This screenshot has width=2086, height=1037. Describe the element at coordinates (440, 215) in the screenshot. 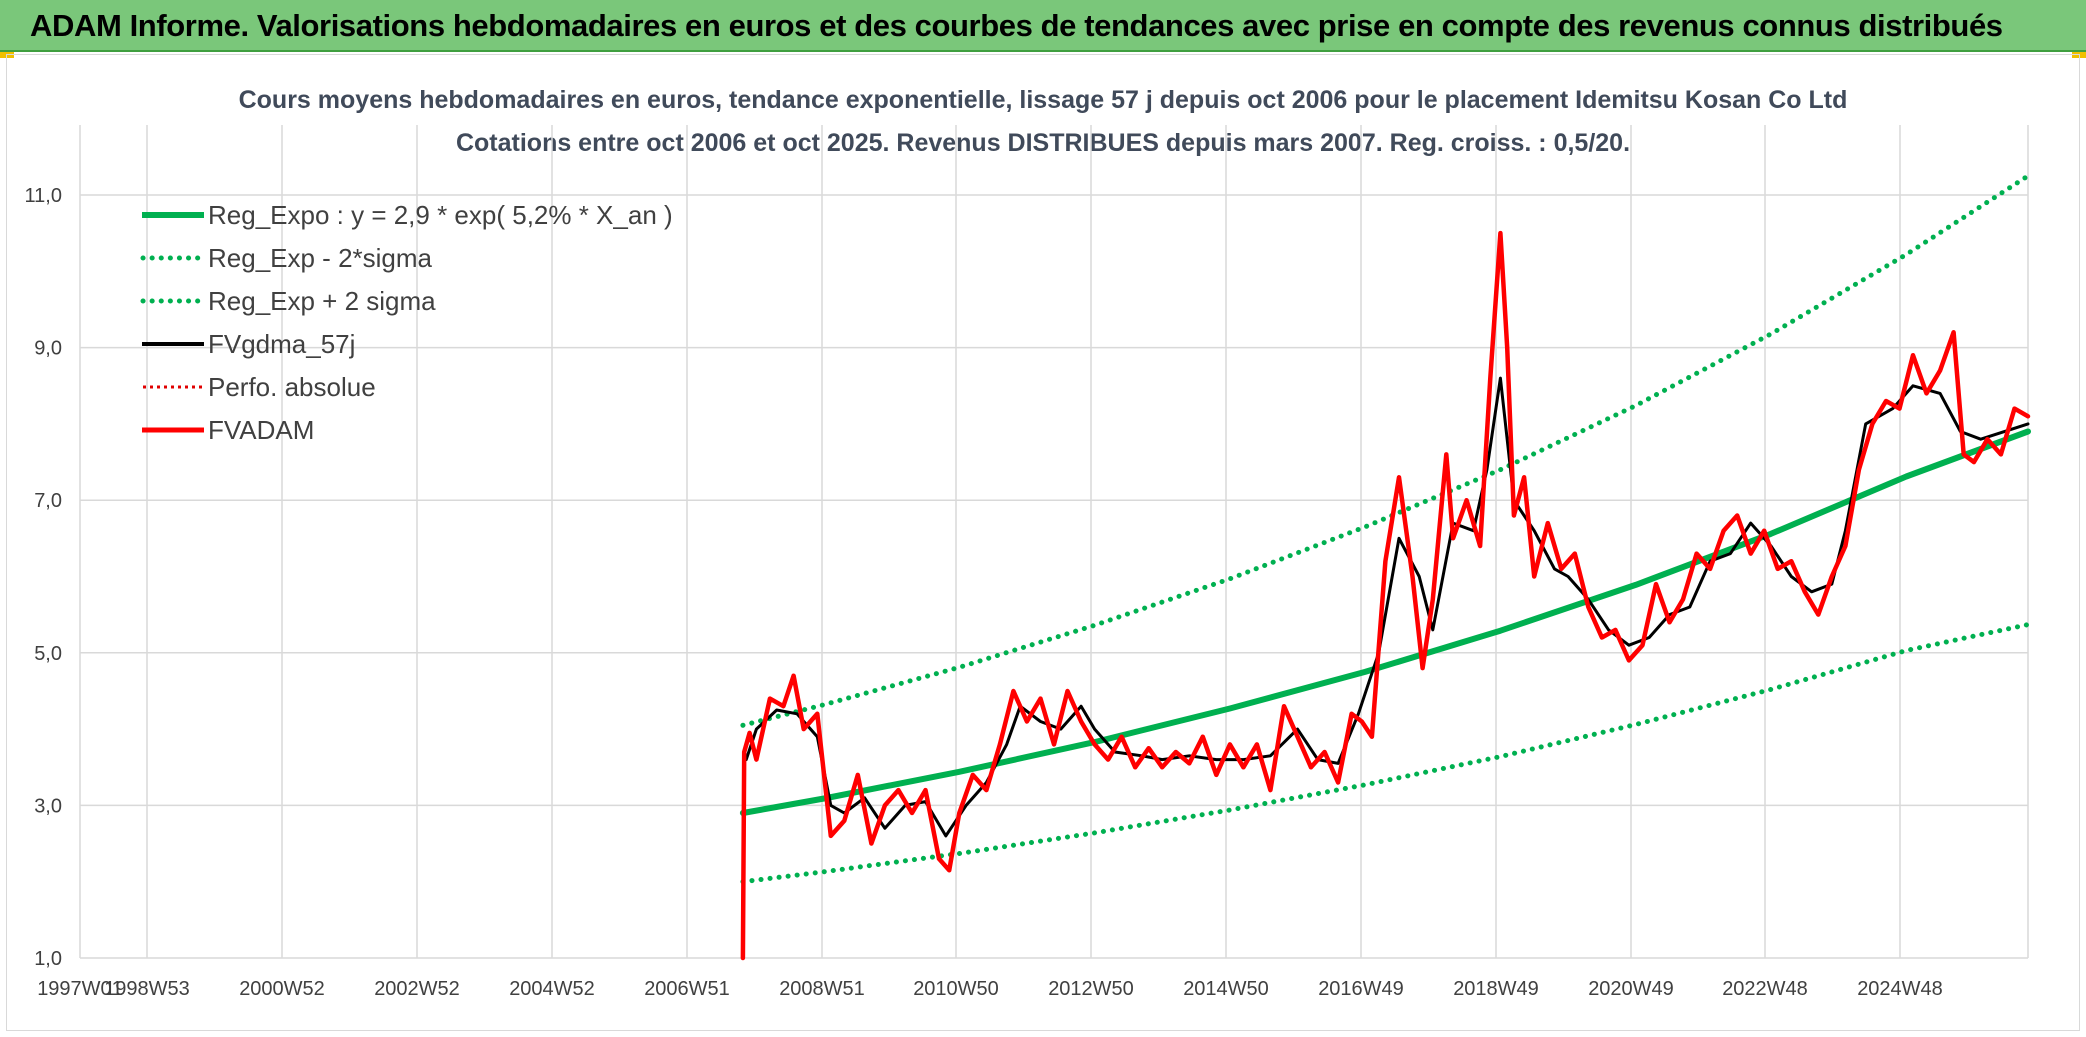

I see `legend-label: Reg_Expo : y = 2,9 * exp( 5,2% * X_an )` at that location.